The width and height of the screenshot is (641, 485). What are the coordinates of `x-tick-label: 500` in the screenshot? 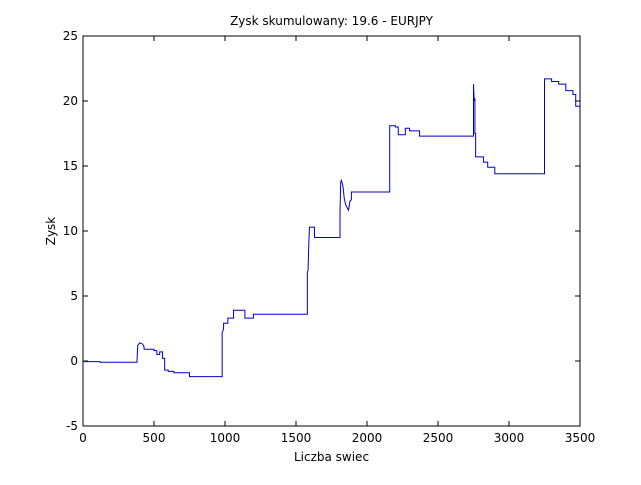 It's located at (154, 438).